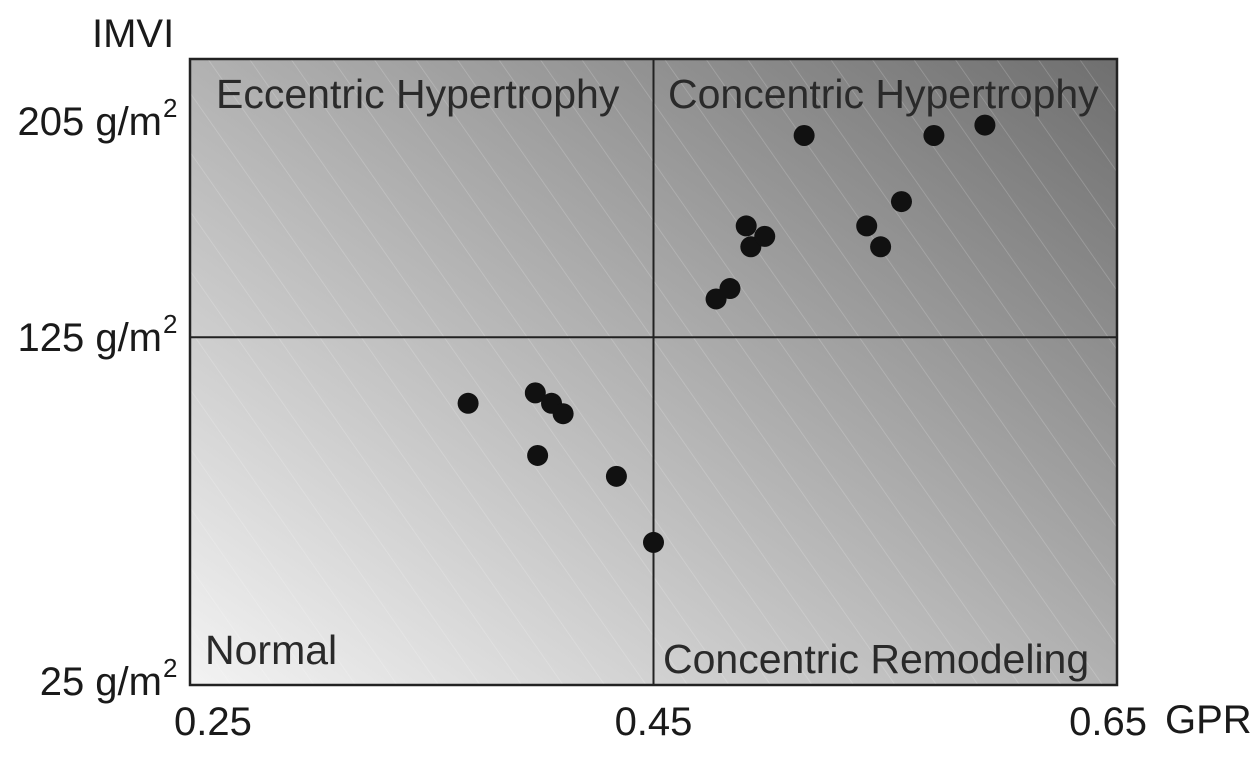  I want to click on y-tick-label: 125 g/m, so click(89, 338).